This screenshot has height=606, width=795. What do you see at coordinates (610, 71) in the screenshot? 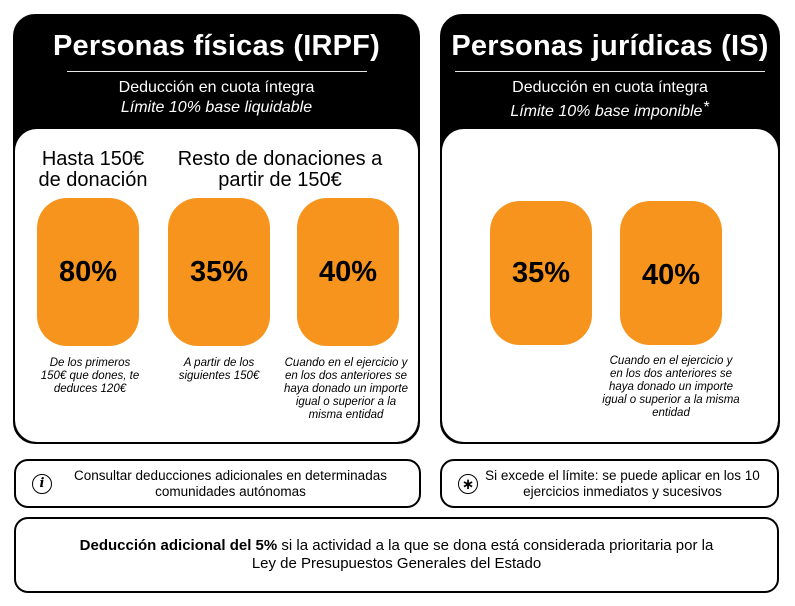
I see `is-title-divider` at bounding box center [610, 71].